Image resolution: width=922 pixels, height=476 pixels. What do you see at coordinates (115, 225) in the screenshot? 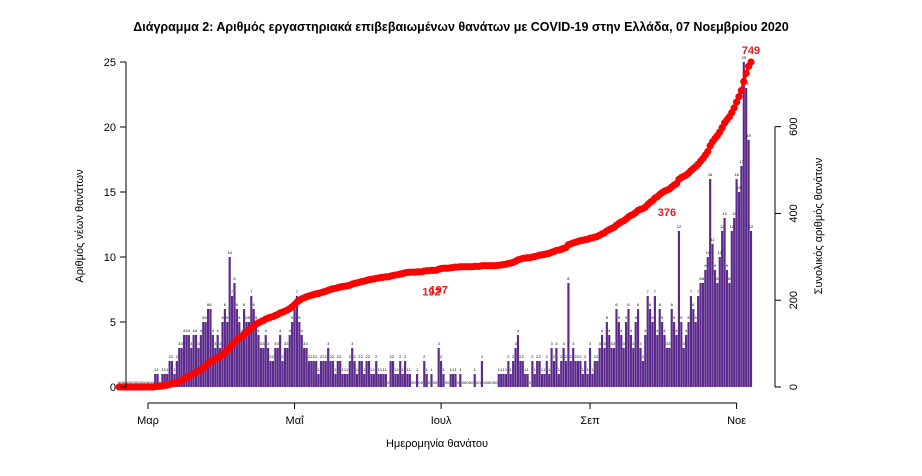
I see `y-axis-left: 0 5 10 15 20 25` at bounding box center [115, 225].